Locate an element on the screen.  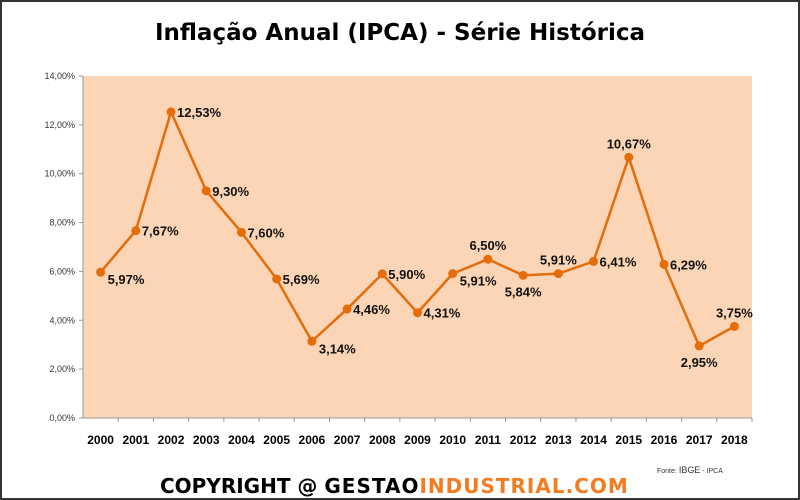
x-tick-label: 2018 is located at coordinates (734, 440).